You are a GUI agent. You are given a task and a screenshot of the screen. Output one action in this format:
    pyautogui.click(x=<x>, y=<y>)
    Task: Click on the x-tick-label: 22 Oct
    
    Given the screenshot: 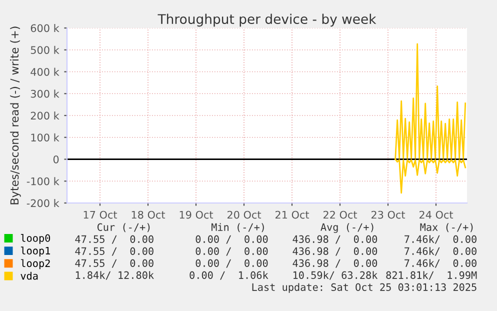 What is the action you would take?
    pyautogui.click(x=340, y=214)
    